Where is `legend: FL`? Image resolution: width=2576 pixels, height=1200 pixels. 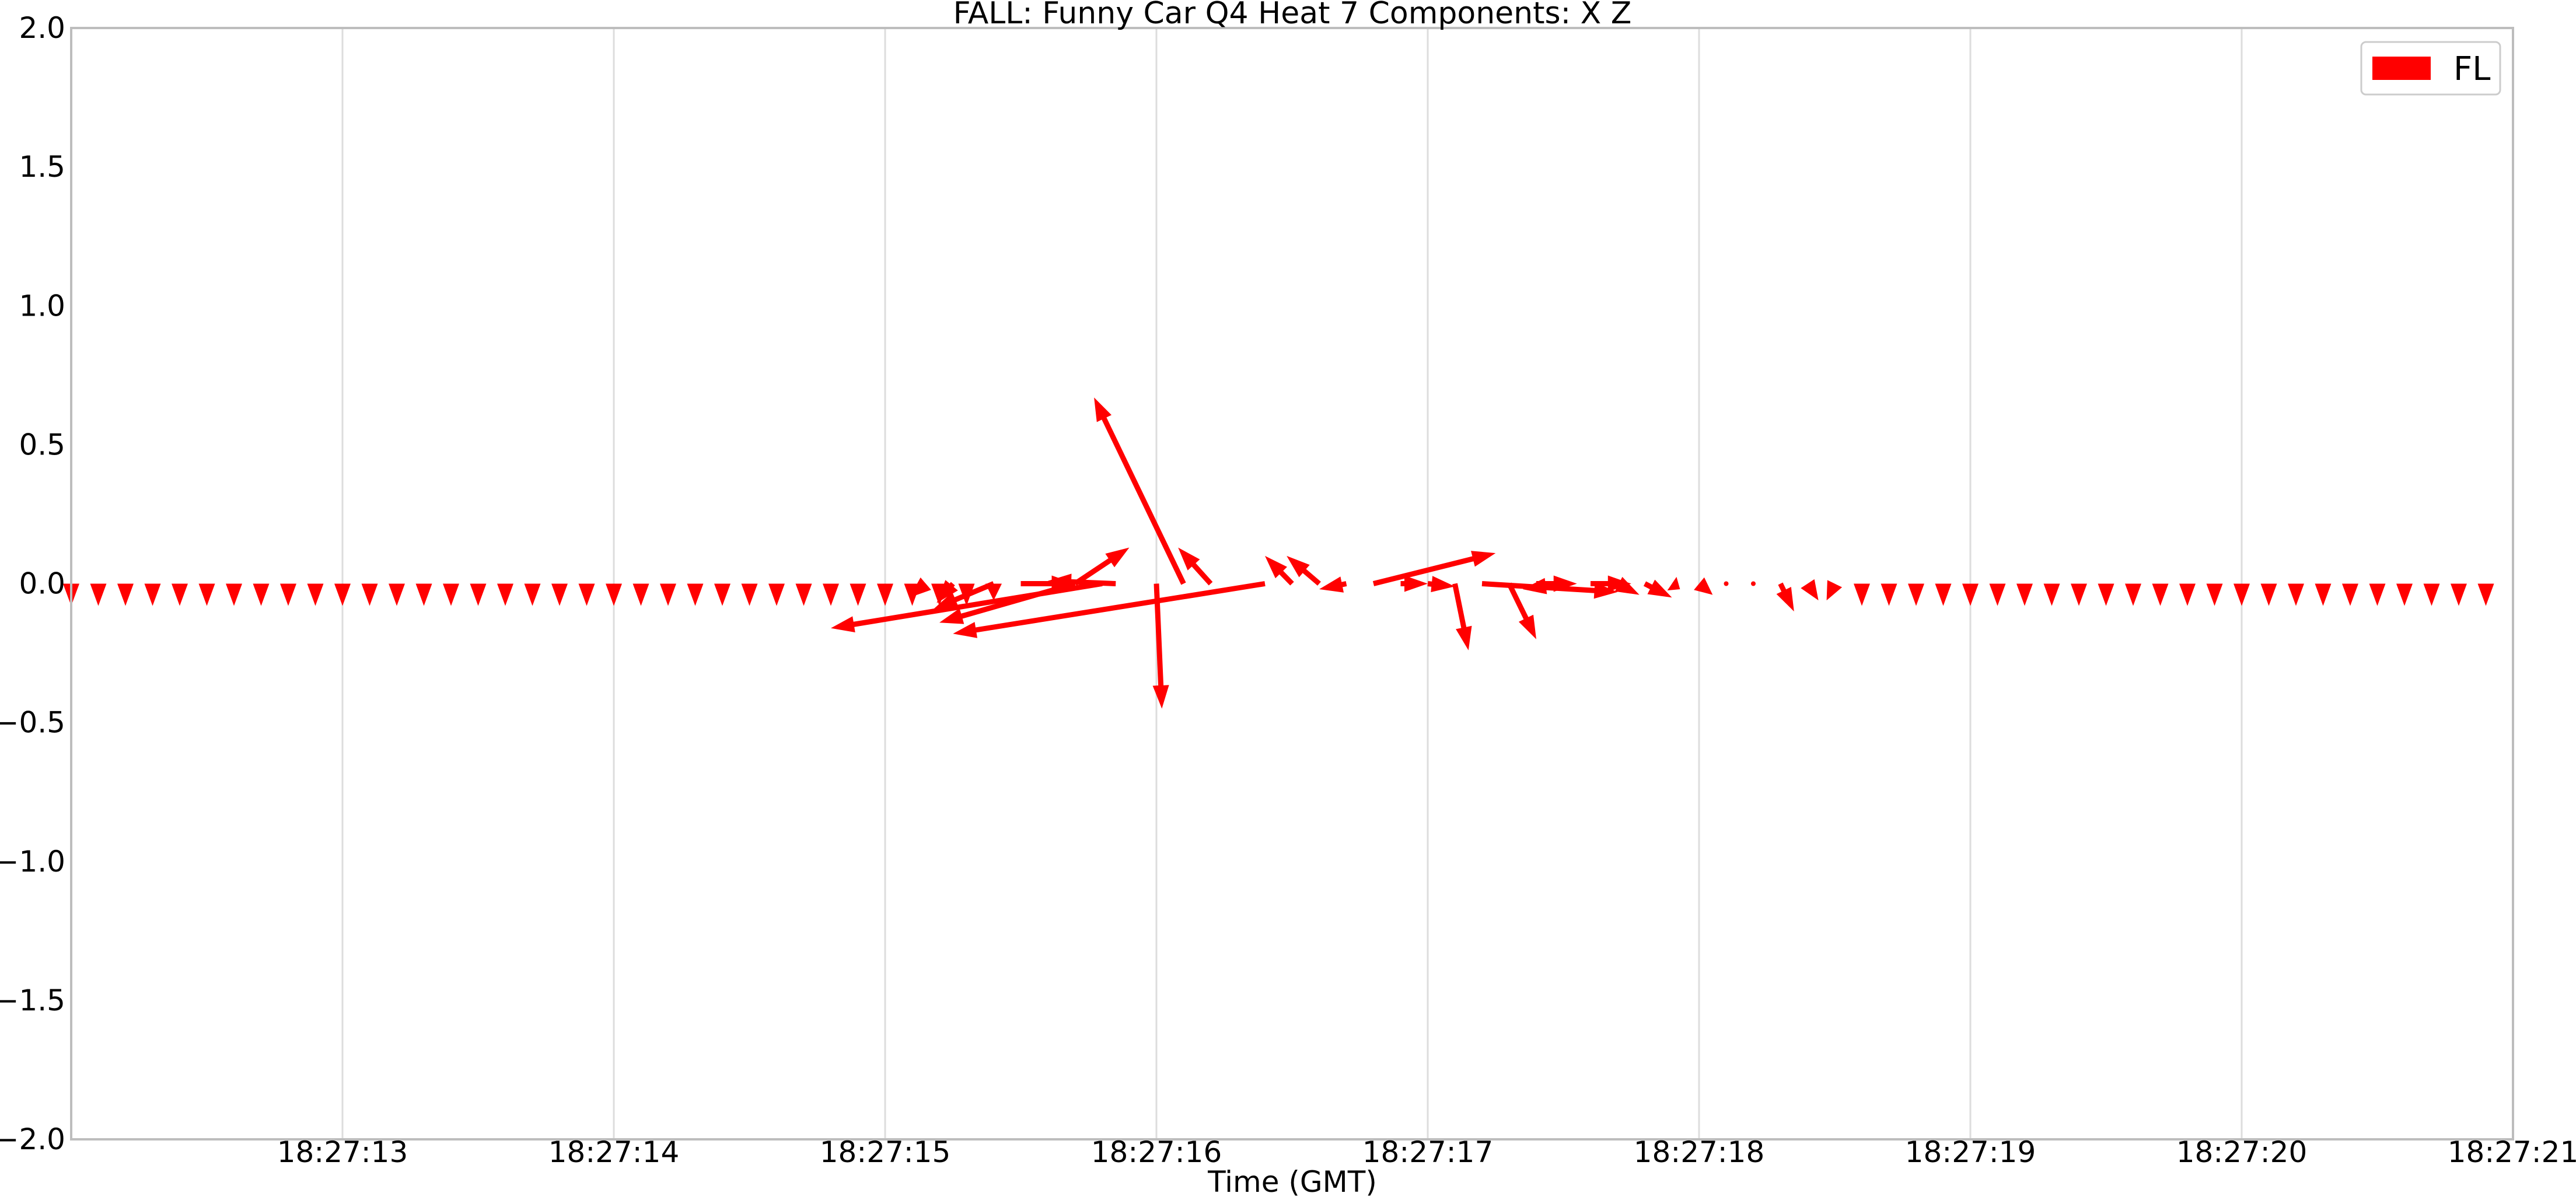
legend: FL is located at coordinates (2430, 68).